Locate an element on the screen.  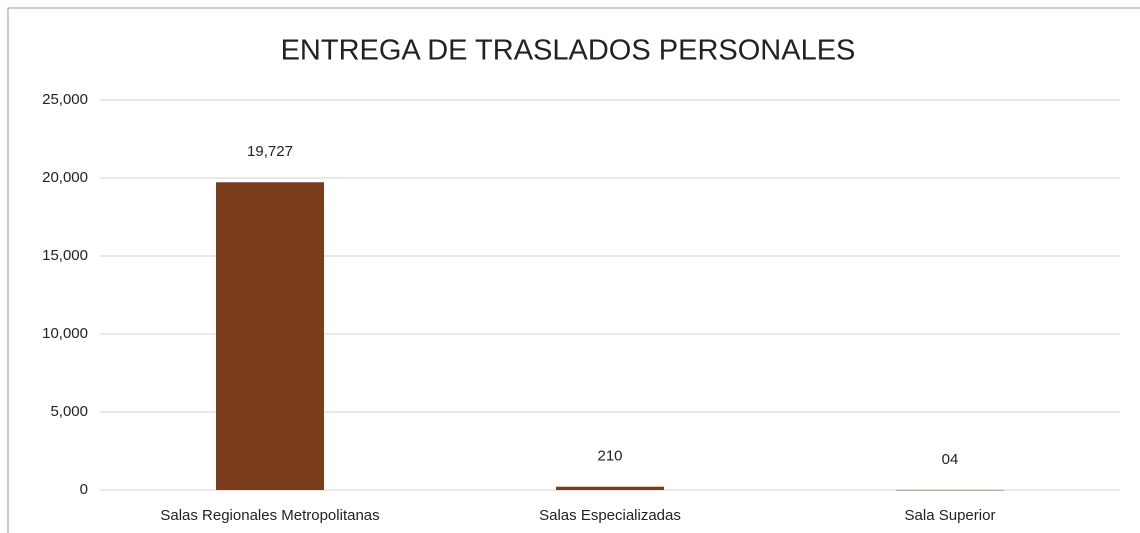
x-tick-label: Sala Superior is located at coordinates (950, 515).